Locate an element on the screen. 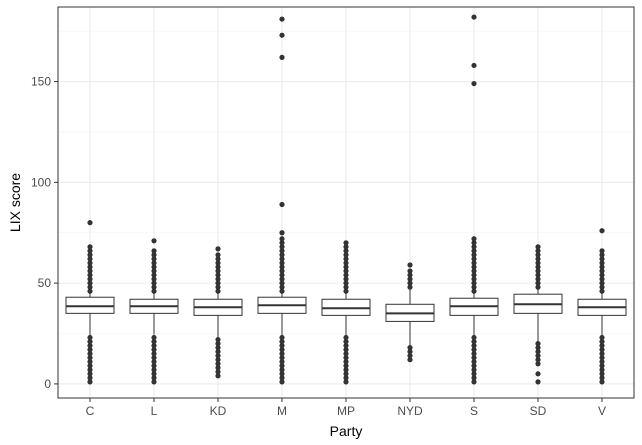 The height and width of the screenshot is (445, 642). box-NYD is located at coordinates (410, 312).